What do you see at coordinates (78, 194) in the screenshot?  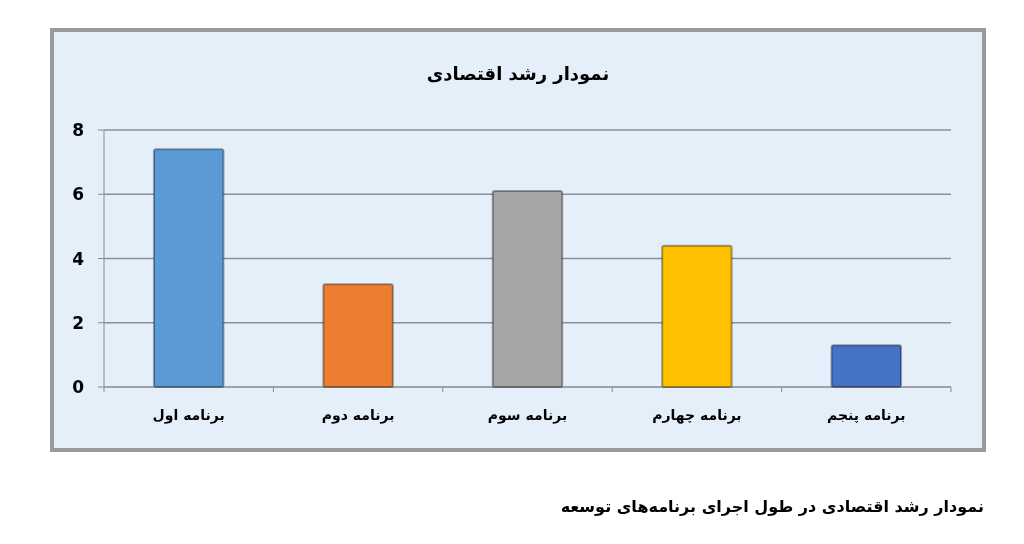 I see `y-tick-label: 6` at bounding box center [78, 194].